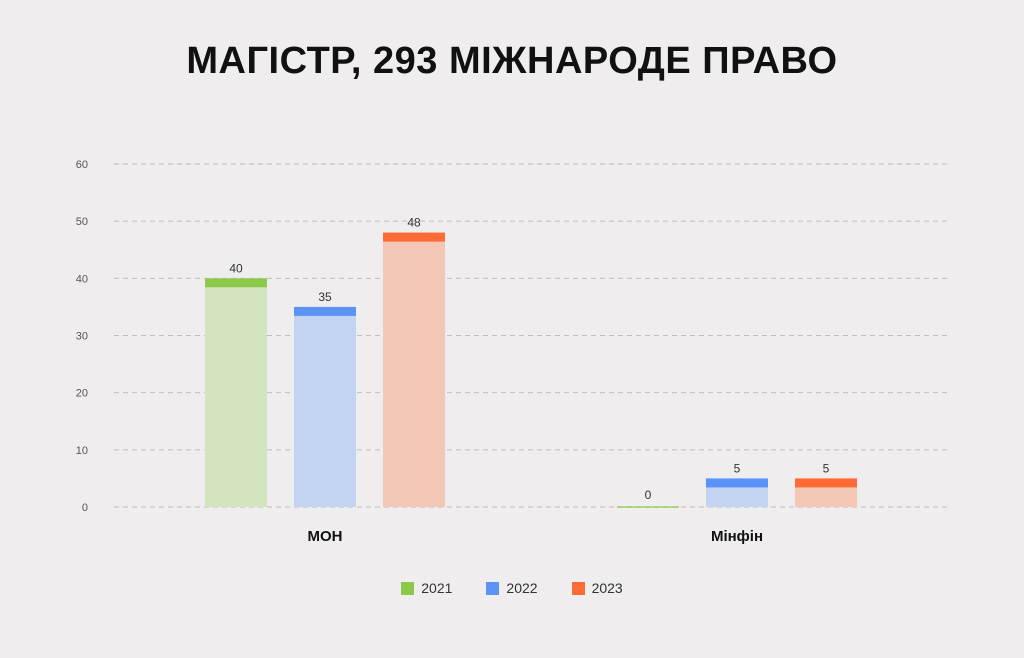 Image resolution: width=1024 pixels, height=658 pixels. I want to click on chart-title: МАГІСТР, 293 МІЖНАРОДЕ ПРАВО, so click(512, 61).